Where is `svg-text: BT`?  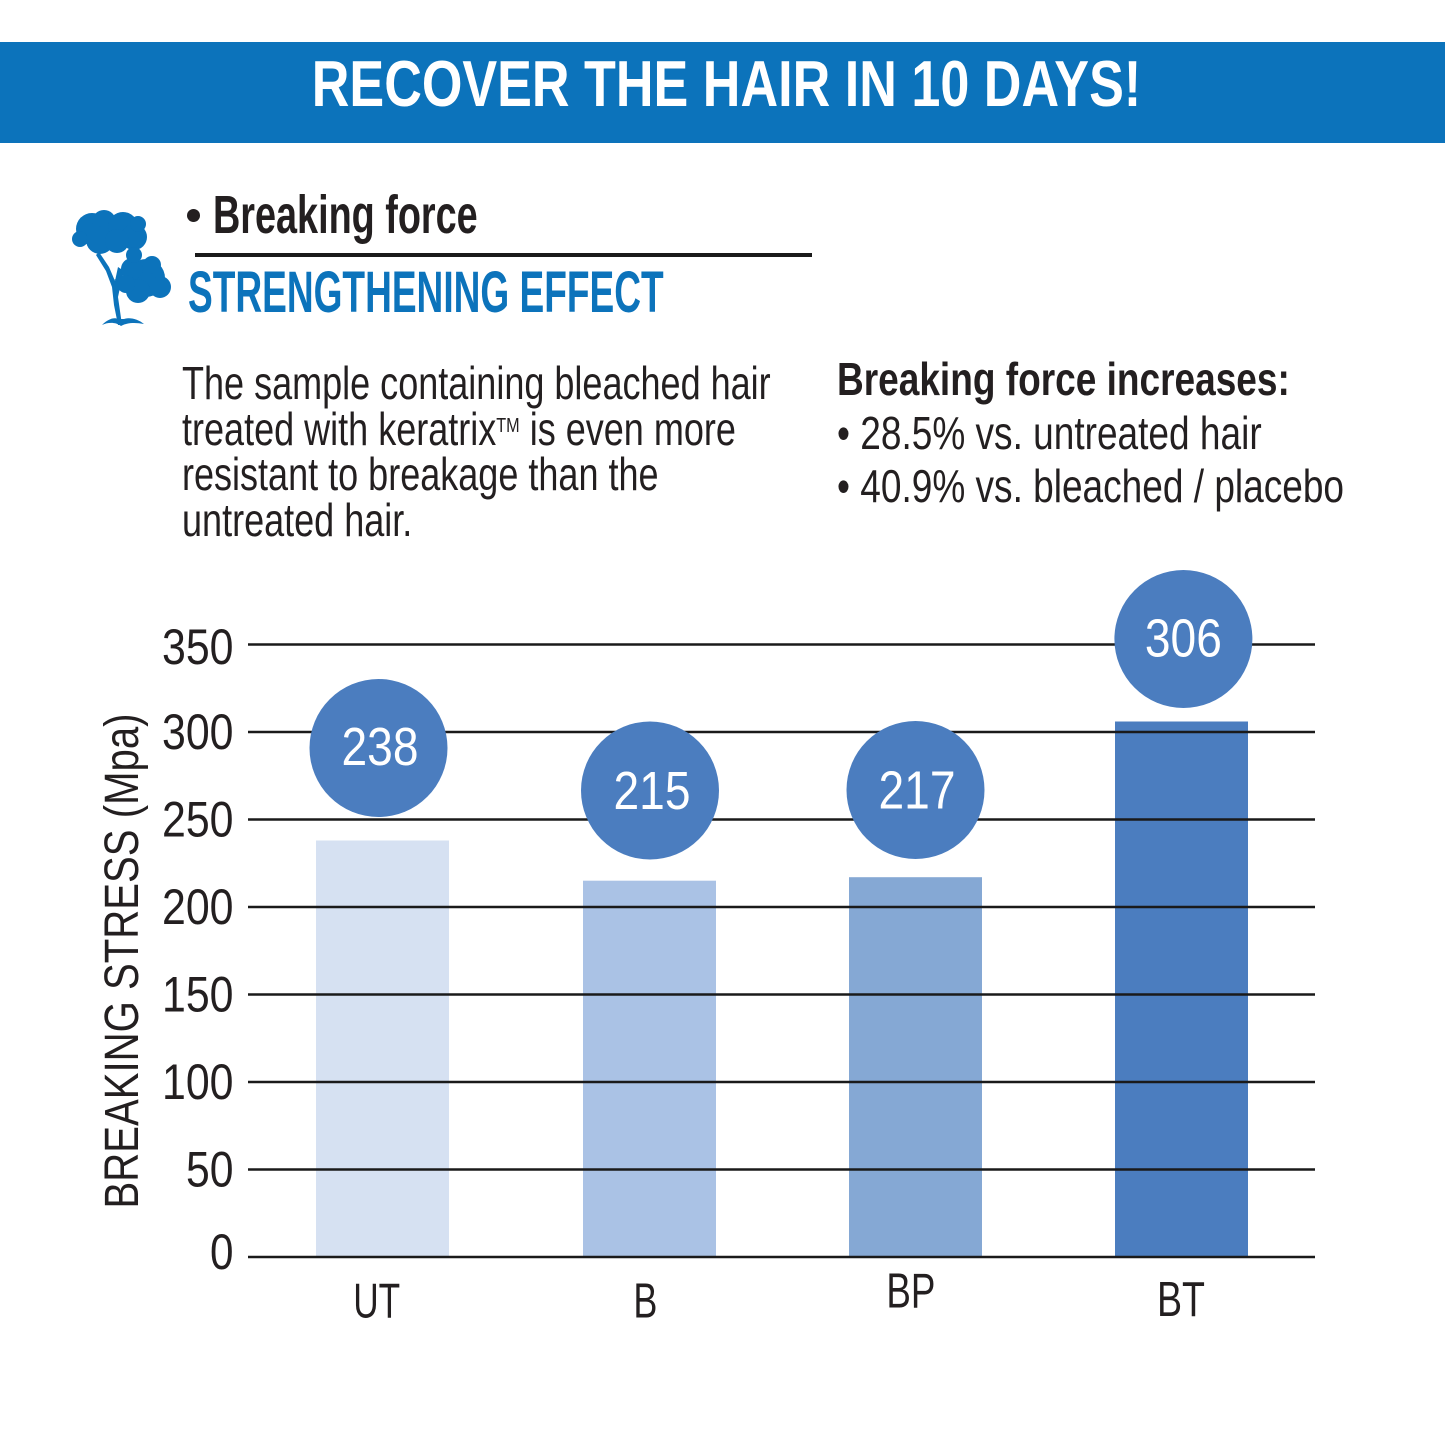 svg-text: BT is located at coordinates (1181, 1300).